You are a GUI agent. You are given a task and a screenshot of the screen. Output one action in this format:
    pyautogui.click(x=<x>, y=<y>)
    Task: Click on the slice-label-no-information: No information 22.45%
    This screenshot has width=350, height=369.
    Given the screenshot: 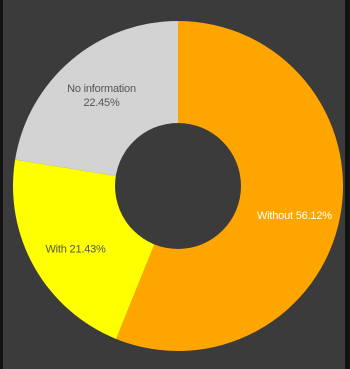 What is the action you would take?
    pyautogui.click(x=101, y=96)
    